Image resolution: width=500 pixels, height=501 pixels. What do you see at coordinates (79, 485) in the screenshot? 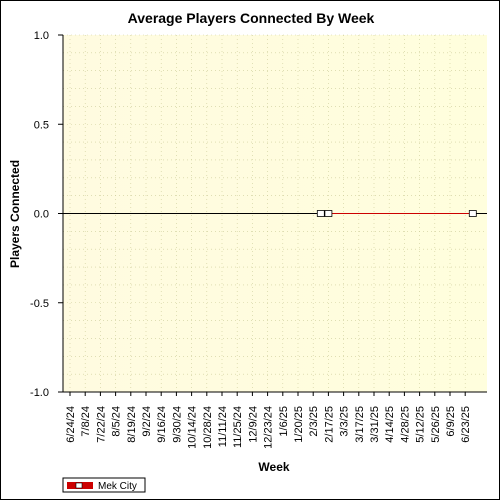
I see `legend-marker` at bounding box center [79, 485].